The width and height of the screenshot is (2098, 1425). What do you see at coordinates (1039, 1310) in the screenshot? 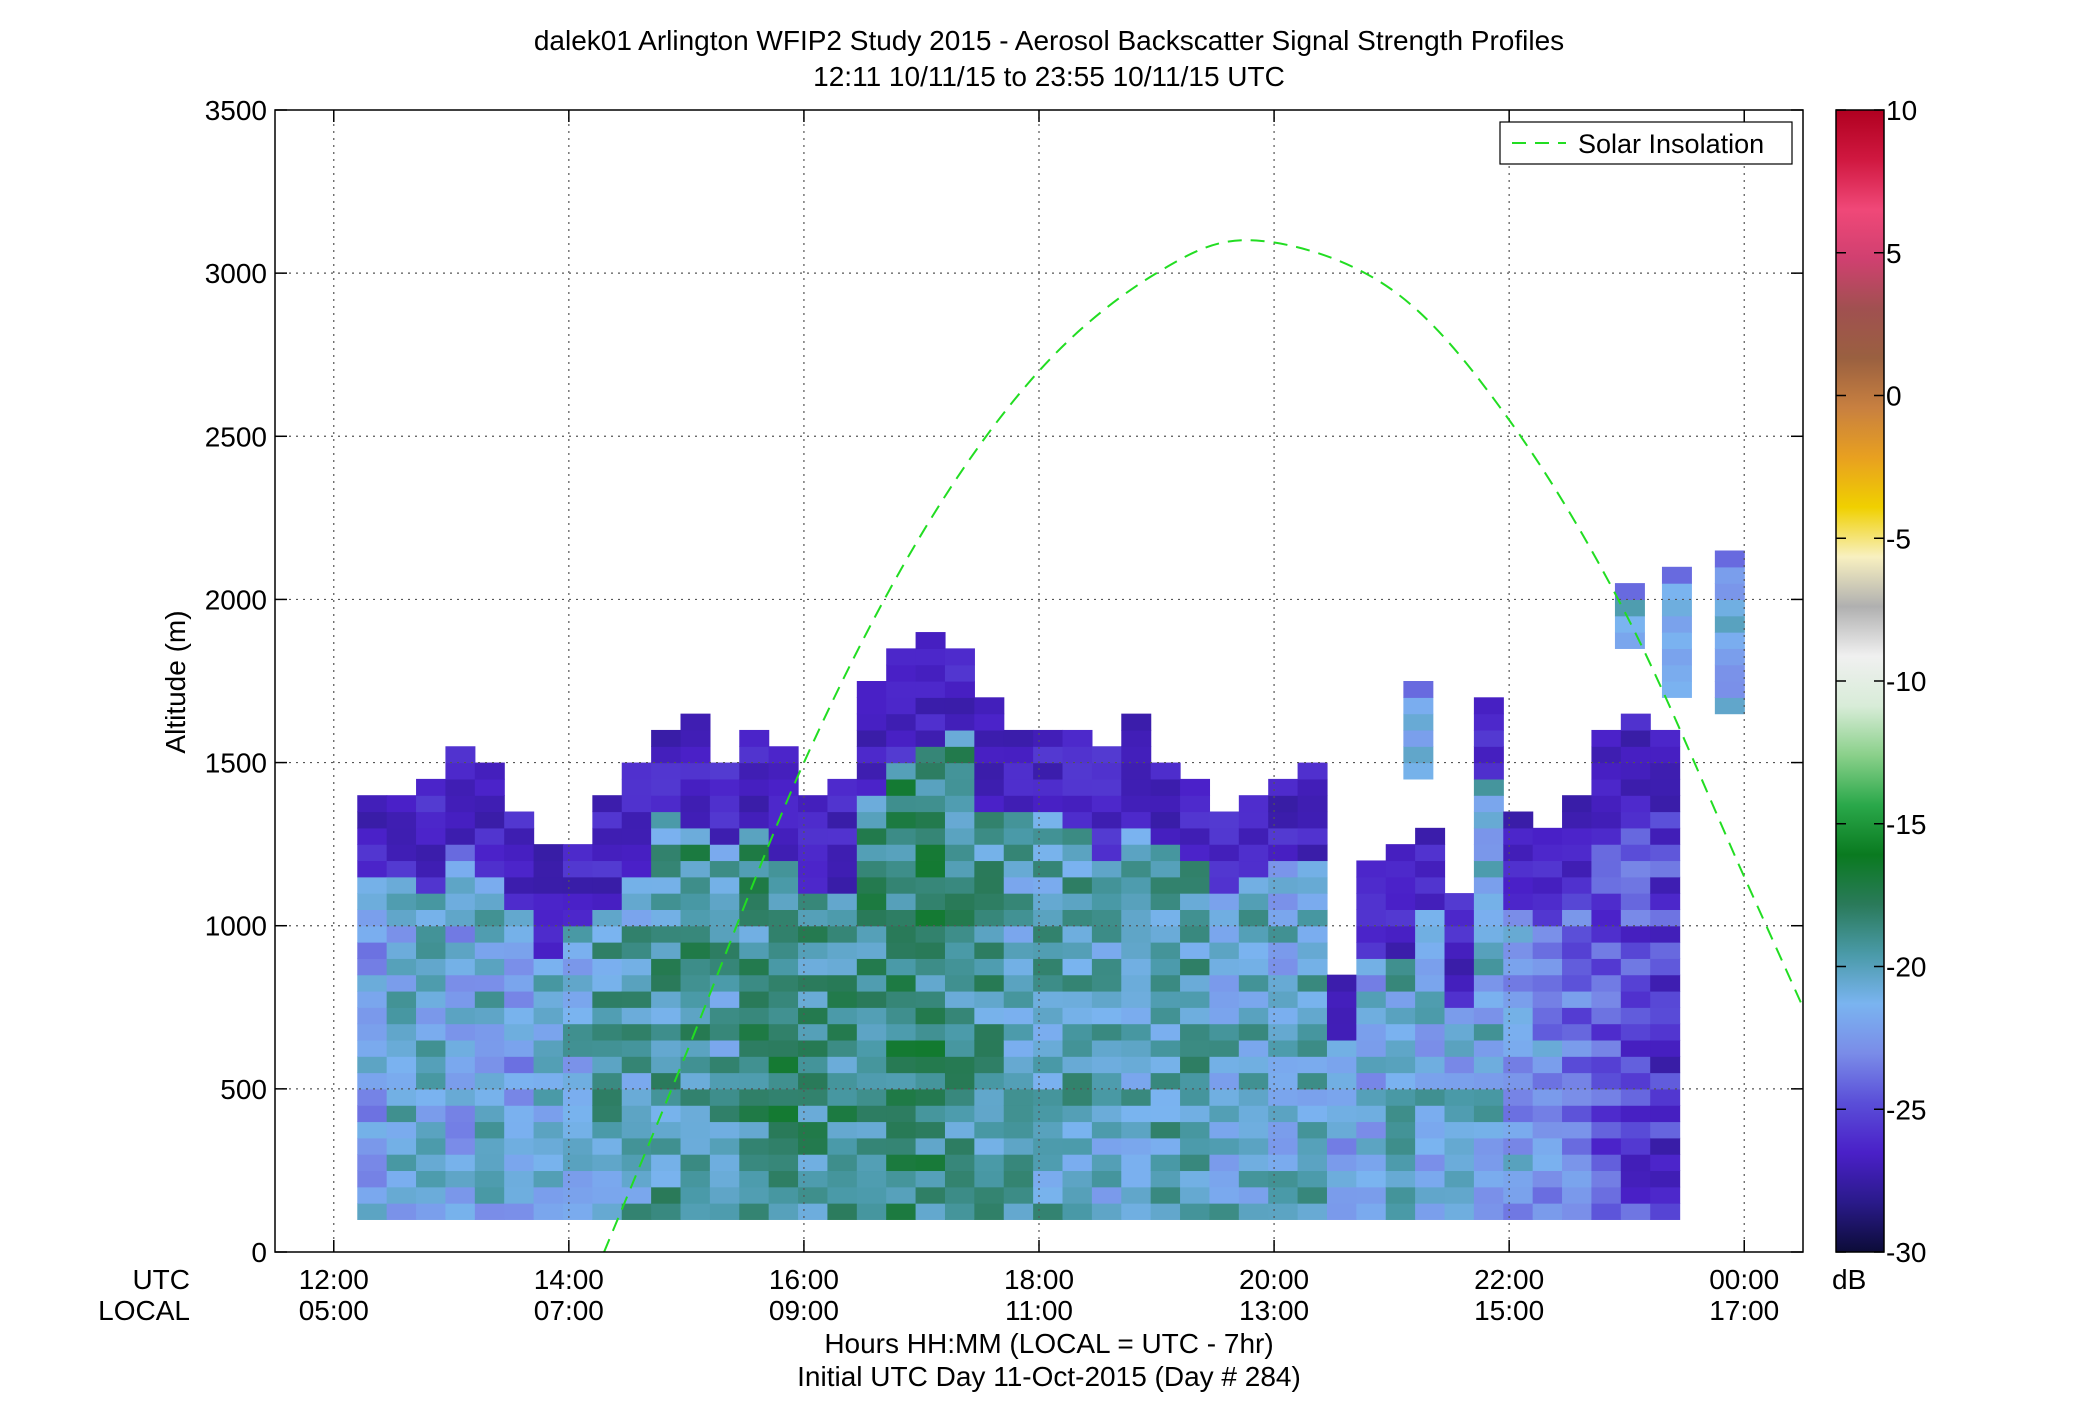
I see `x-tick-label-local: 11:00` at bounding box center [1039, 1310].